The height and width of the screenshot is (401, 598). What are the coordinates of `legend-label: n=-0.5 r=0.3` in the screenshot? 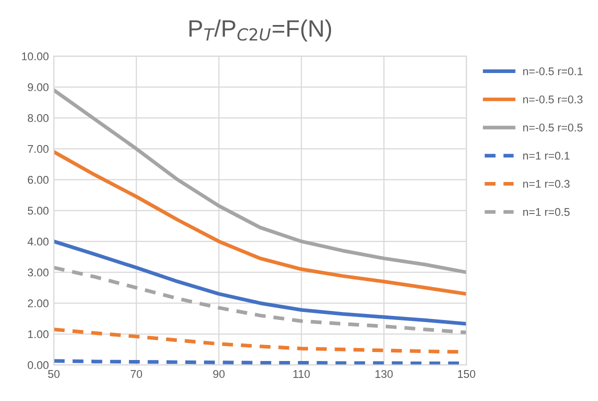 It's located at (553, 100).